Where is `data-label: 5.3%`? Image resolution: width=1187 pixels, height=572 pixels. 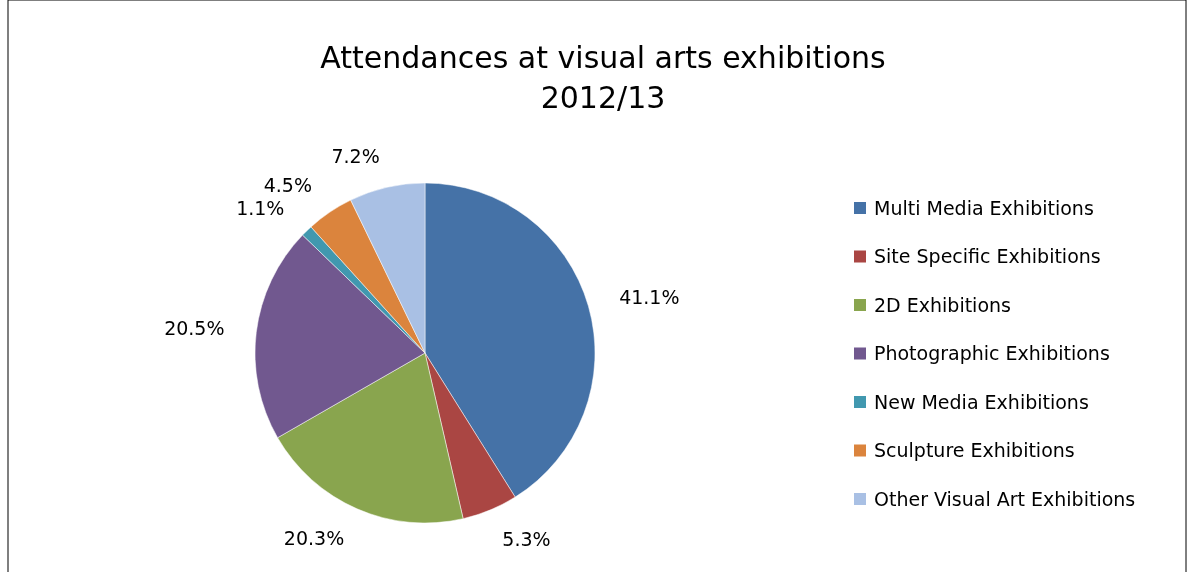 data-label: 5.3% is located at coordinates (526, 539).